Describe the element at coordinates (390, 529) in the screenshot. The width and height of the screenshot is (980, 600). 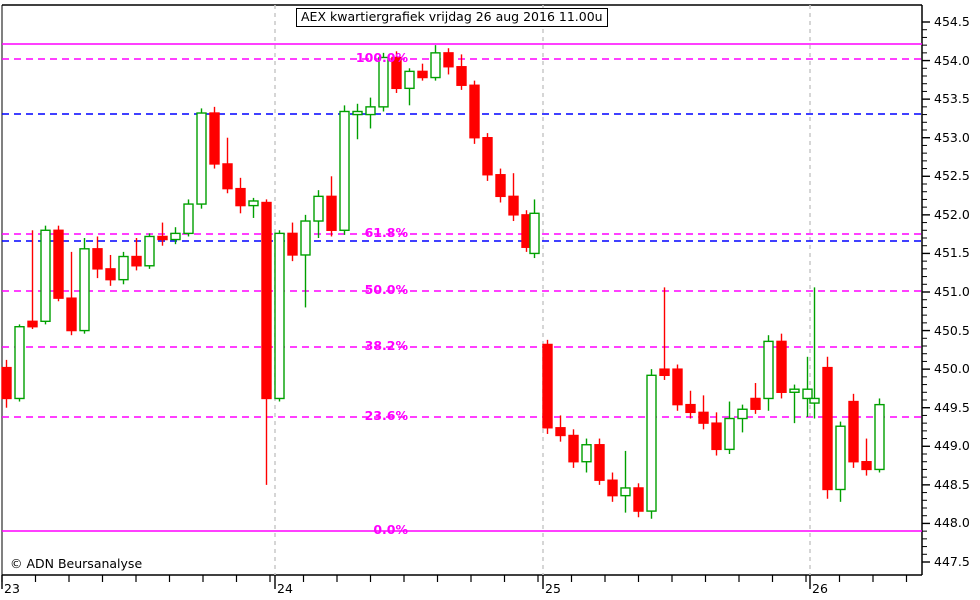
I see `fibonacci-level-label: 0.0%` at that location.